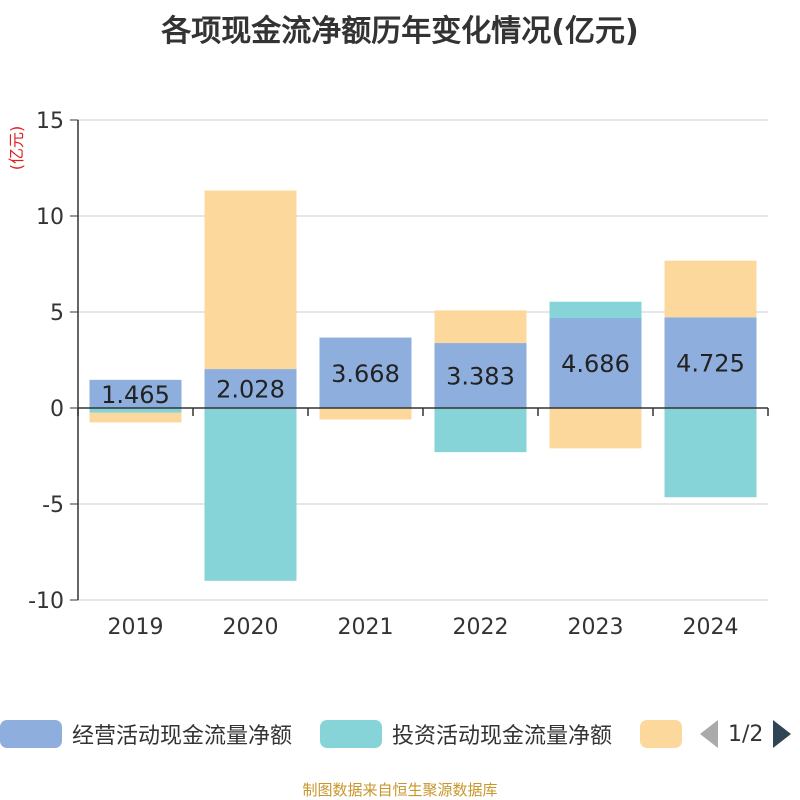 This screenshot has width=800, height=800. I want to click on bar-series0-2022, so click(480, 375).